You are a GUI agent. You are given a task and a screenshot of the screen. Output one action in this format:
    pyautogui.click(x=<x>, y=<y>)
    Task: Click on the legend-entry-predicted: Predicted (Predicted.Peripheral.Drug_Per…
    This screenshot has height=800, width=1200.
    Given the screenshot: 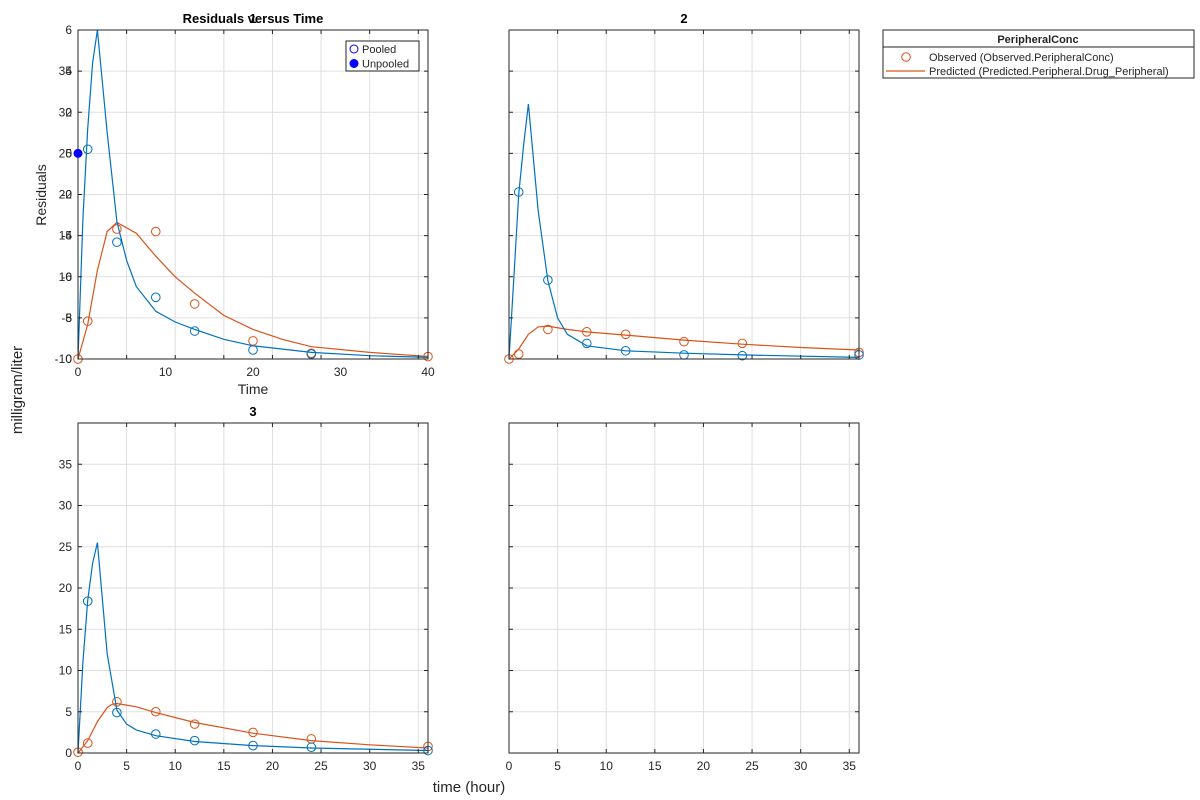 What is the action you would take?
    pyautogui.click(x=1049, y=72)
    